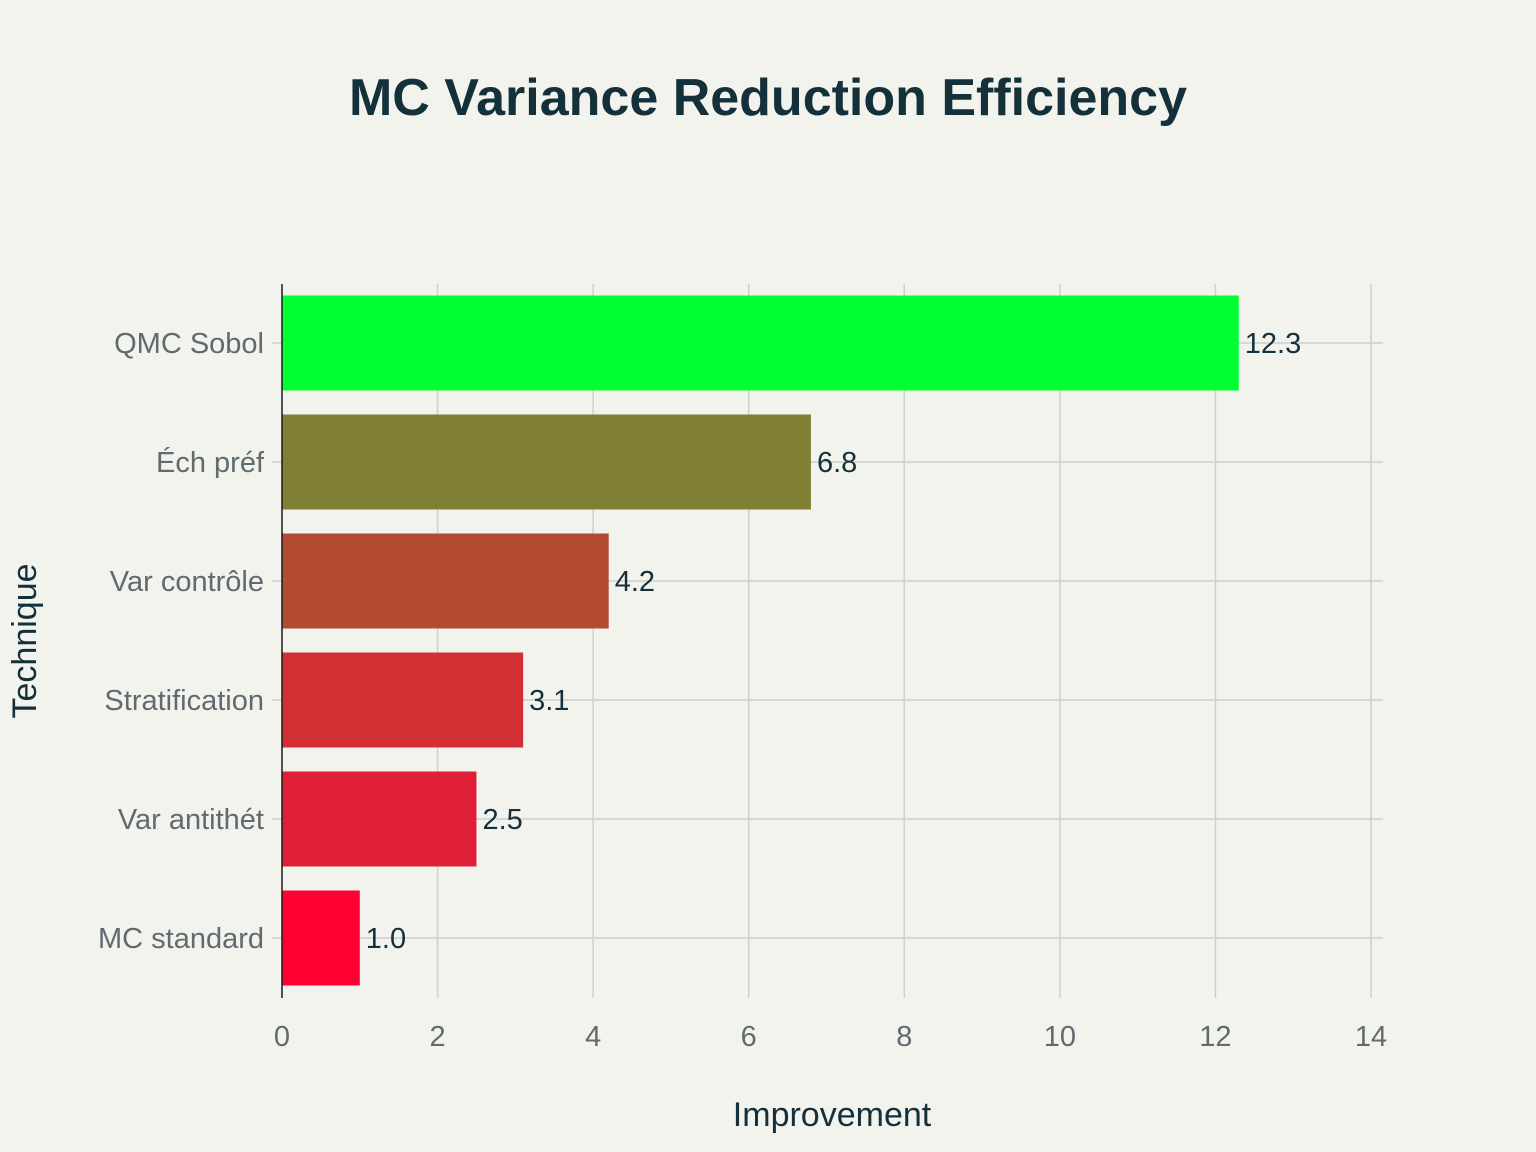  I want to click on x-tick-label: 0, so click(282, 1037).